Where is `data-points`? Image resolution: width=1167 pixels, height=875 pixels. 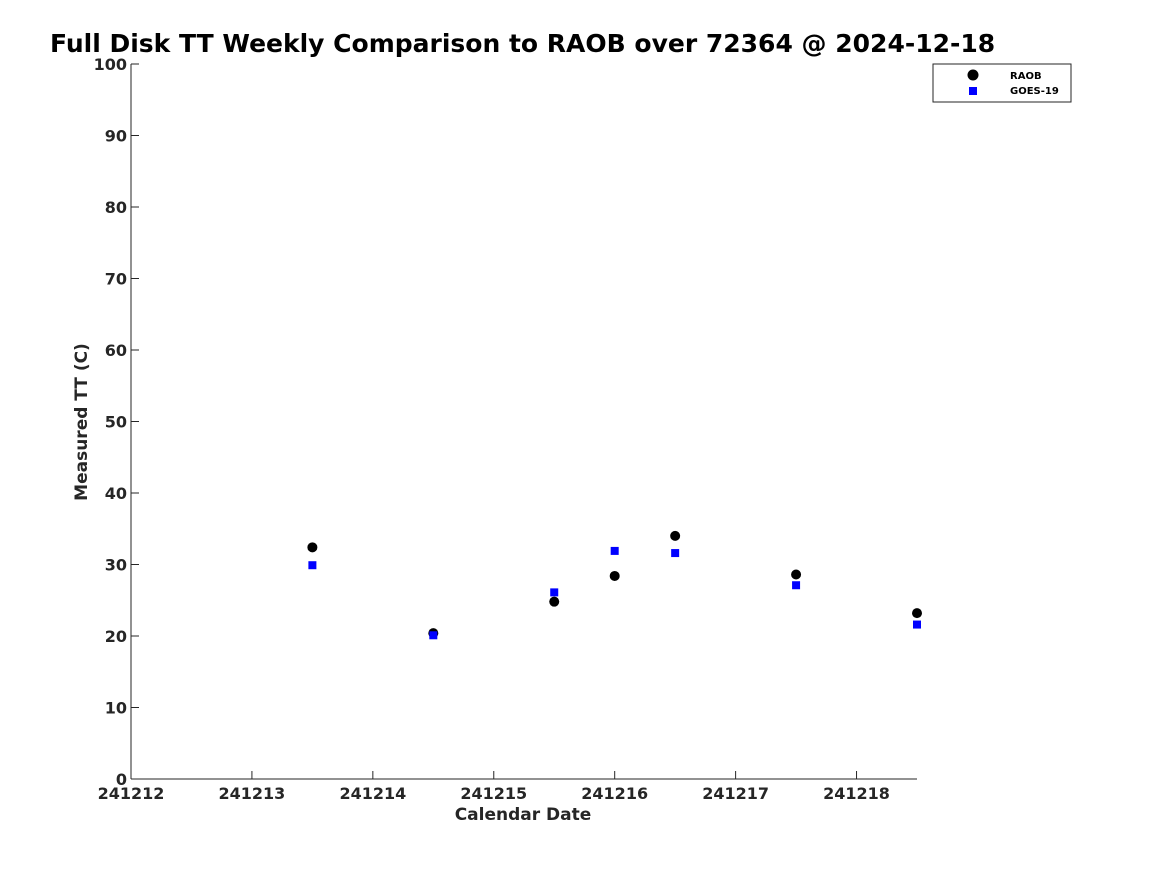 data-points is located at coordinates (614, 585).